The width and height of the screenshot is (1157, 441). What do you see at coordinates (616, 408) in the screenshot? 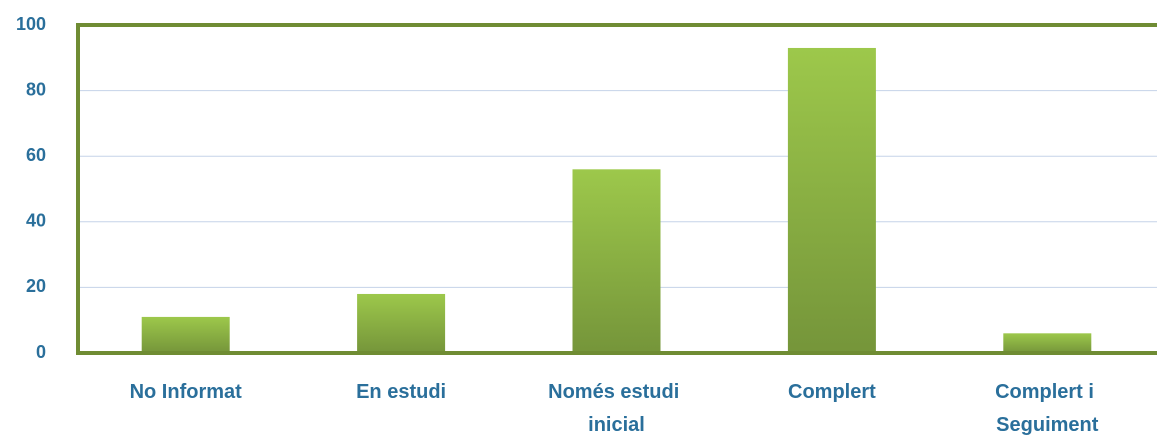
I see `x-tick-label: Només estudi inicial` at bounding box center [616, 408].